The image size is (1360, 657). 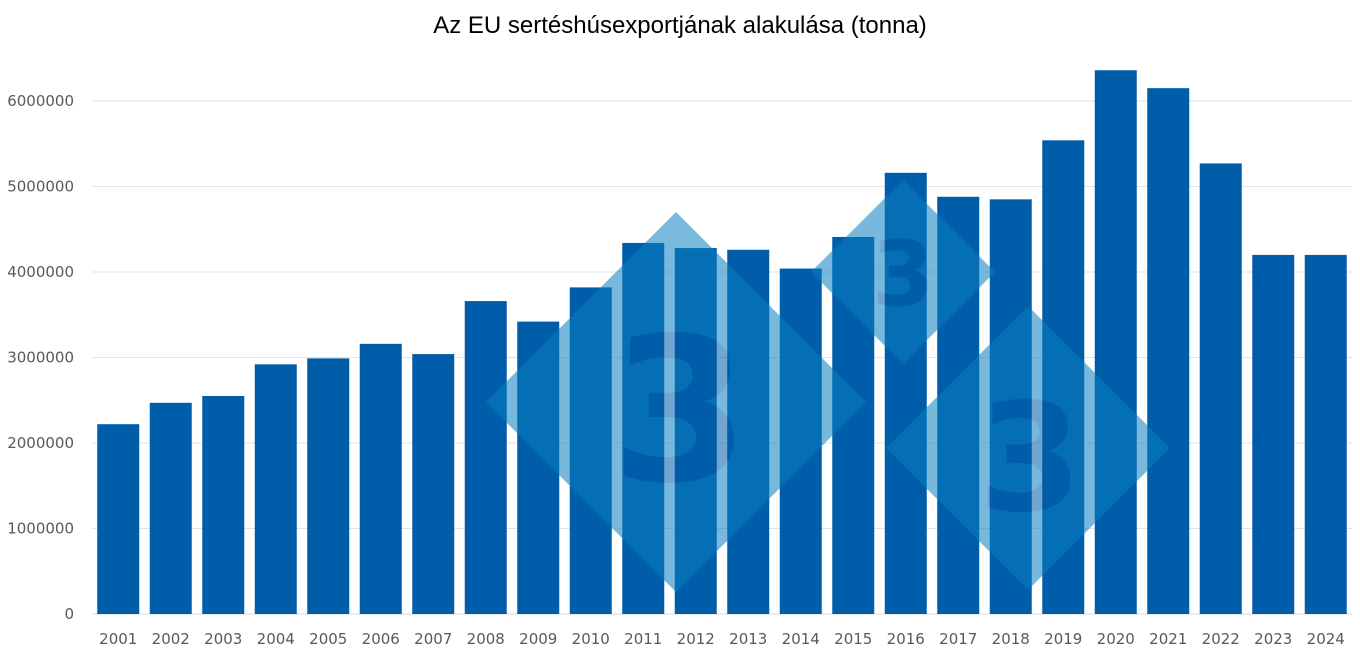 What do you see at coordinates (1063, 639) in the screenshot?
I see `x-tick-label: 2019` at bounding box center [1063, 639].